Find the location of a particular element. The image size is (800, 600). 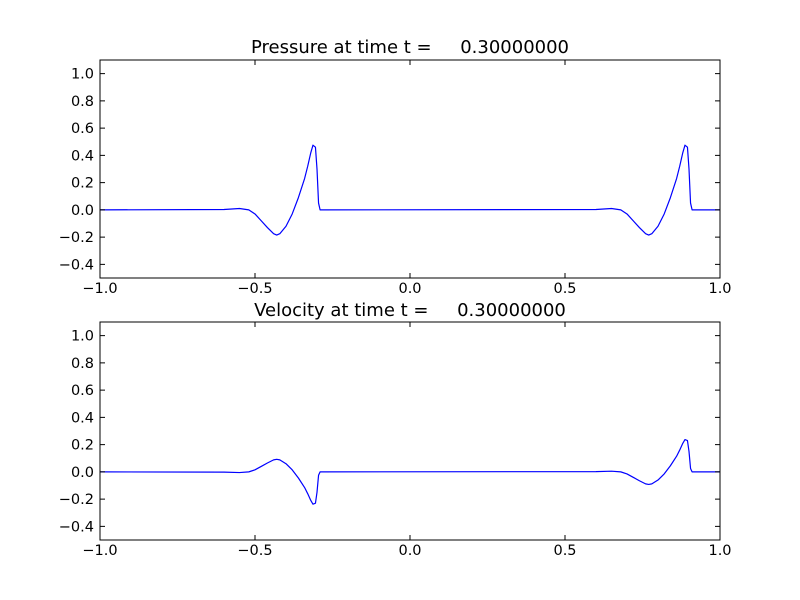

chart-title: Velocity at time t = 0.30000000 is located at coordinates (410, 310).